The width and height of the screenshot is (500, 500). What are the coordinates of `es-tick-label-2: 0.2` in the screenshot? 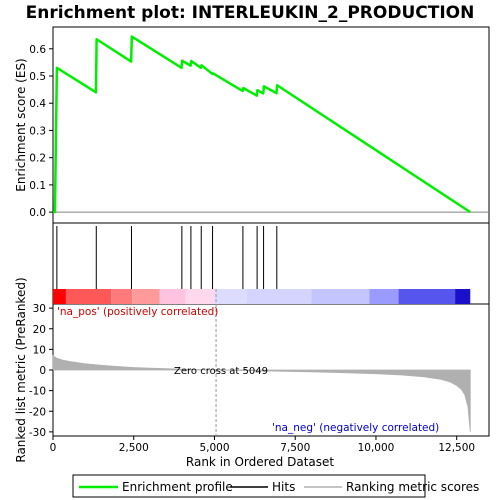 It's located at (37, 159).